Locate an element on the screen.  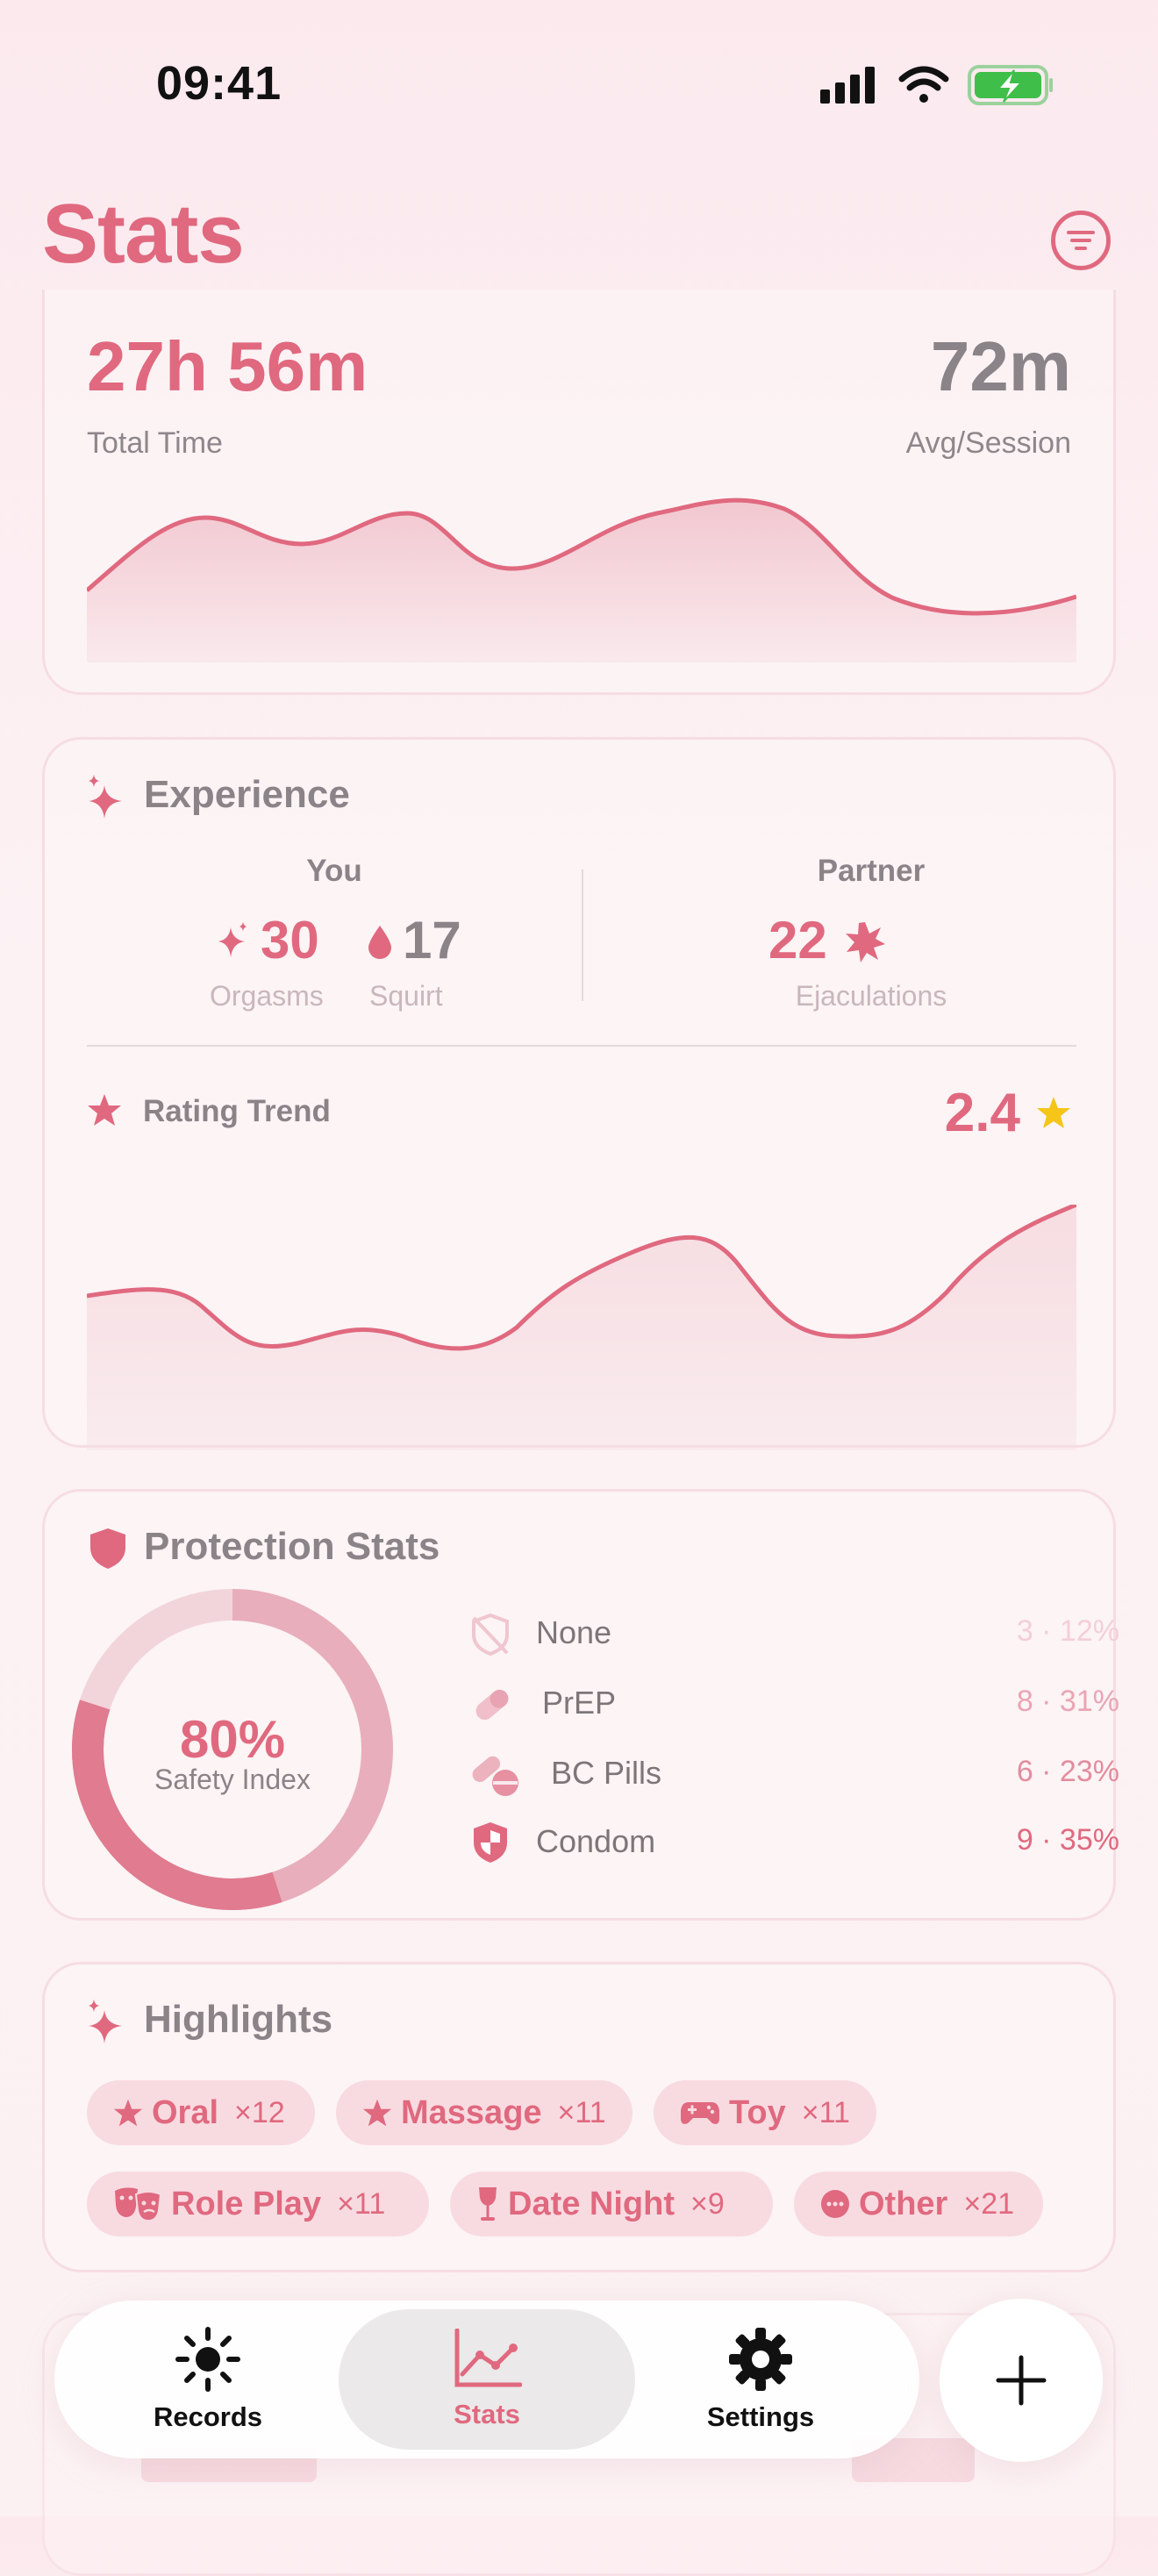
wine-glass-icon is located at coordinates (488, 2204).